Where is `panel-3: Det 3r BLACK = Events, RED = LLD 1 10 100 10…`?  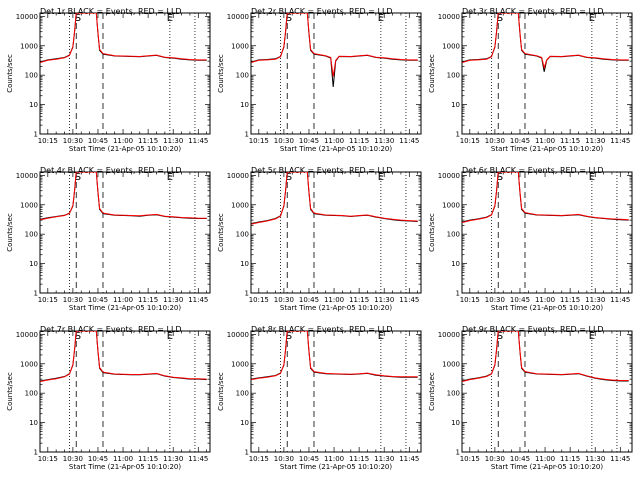 panel-3: Det 3r BLACK = Events, RED = LLD 1 10 100 10… is located at coordinates (530, 80).